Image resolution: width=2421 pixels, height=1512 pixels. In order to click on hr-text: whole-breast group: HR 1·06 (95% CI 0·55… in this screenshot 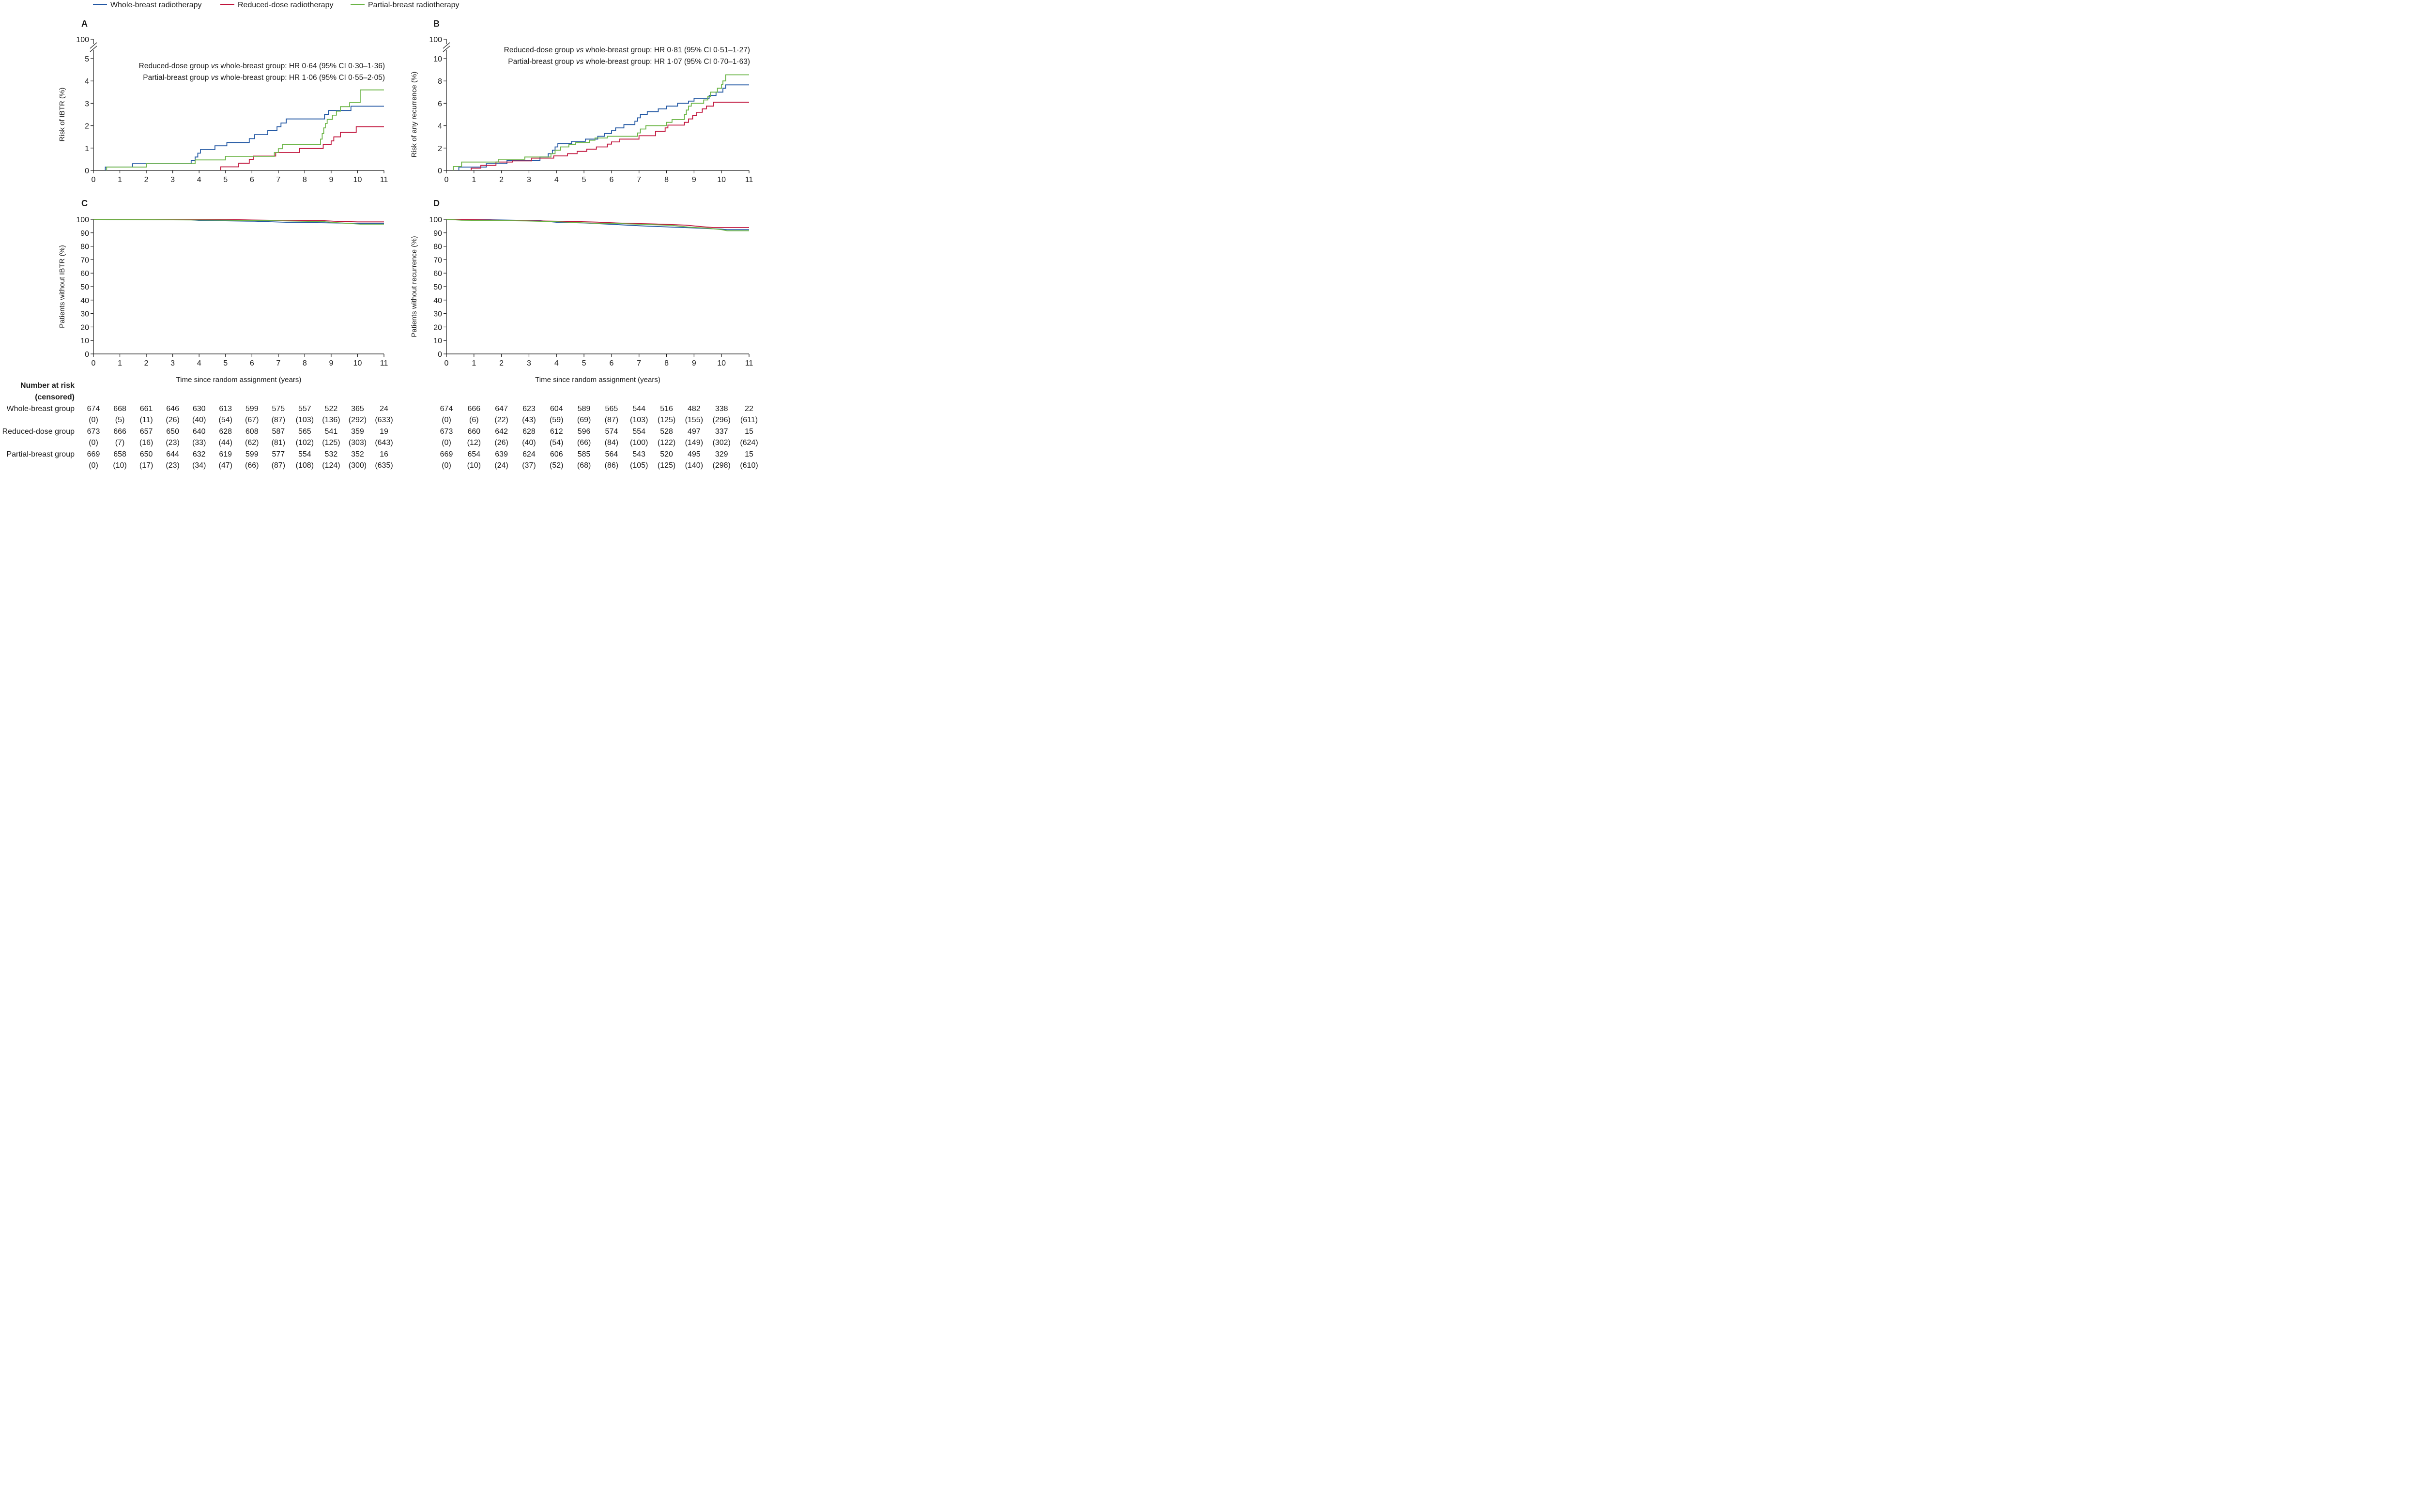, I will do `click(301, 78)`.